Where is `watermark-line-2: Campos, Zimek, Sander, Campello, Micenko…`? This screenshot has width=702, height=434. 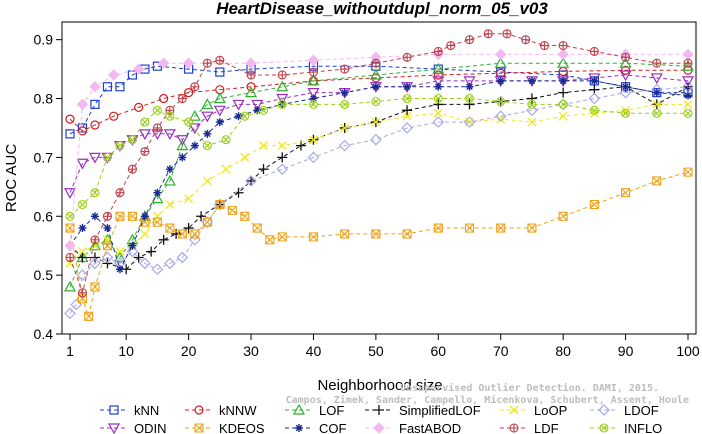 watermark-line-2: Campos, Zimek, Sander, Campello, Micenko… is located at coordinates (487, 400).